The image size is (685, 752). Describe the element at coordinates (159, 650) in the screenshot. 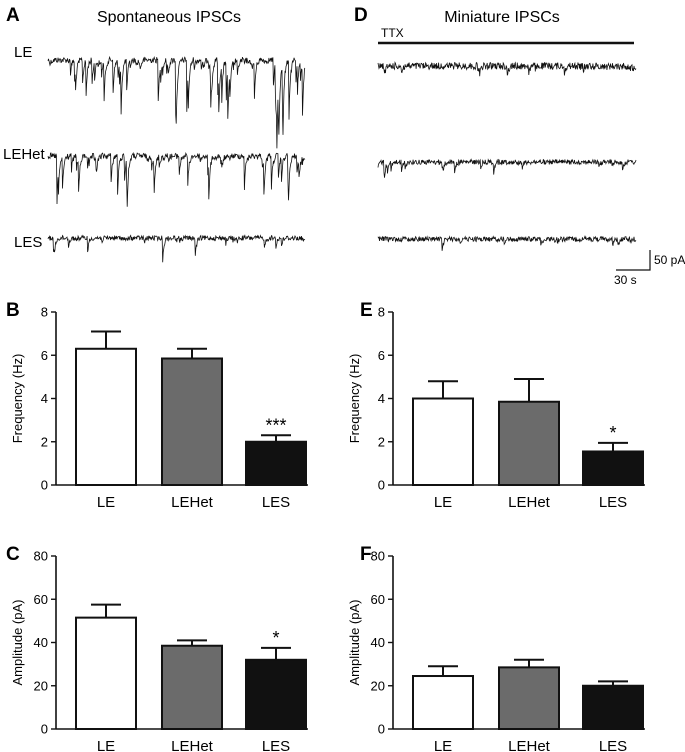

I see `chart-c: 0 20 40 60 80 Amplitude (pA) LE LEHet LES *` at that location.